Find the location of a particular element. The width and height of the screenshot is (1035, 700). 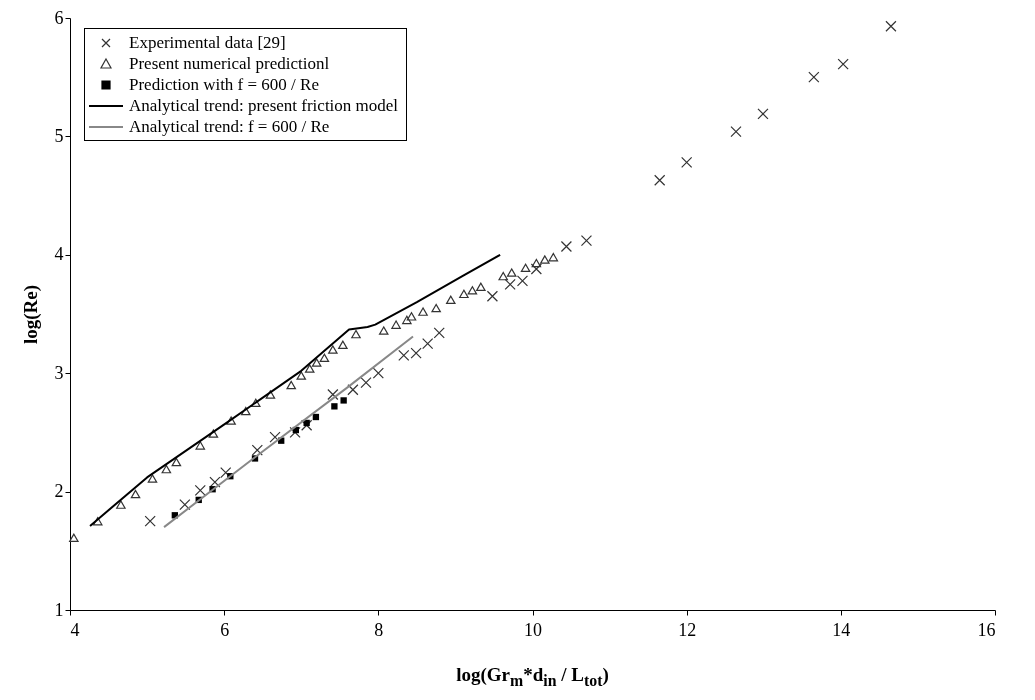

y-tick-label: 6 is located at coordinates (59, 17).